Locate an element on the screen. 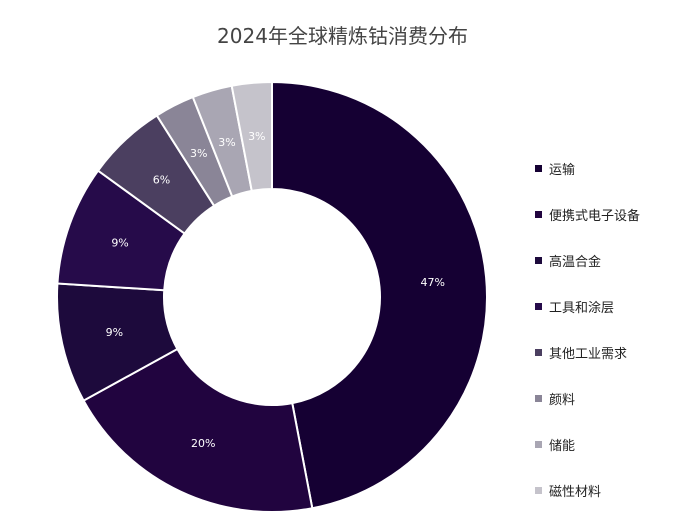 The image size is (685, 520). data-label-3: 9% is located at coordinates (114, 332).